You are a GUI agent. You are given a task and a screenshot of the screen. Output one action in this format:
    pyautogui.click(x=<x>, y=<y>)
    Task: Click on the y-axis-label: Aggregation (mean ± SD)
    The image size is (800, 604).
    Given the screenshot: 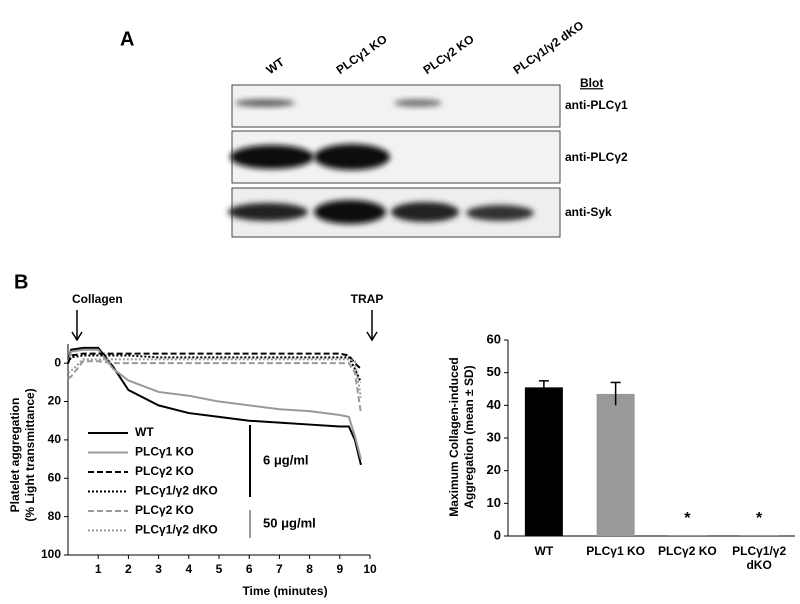 What is the action you would take?
    pyautogui.click(x=469, y=436)
    